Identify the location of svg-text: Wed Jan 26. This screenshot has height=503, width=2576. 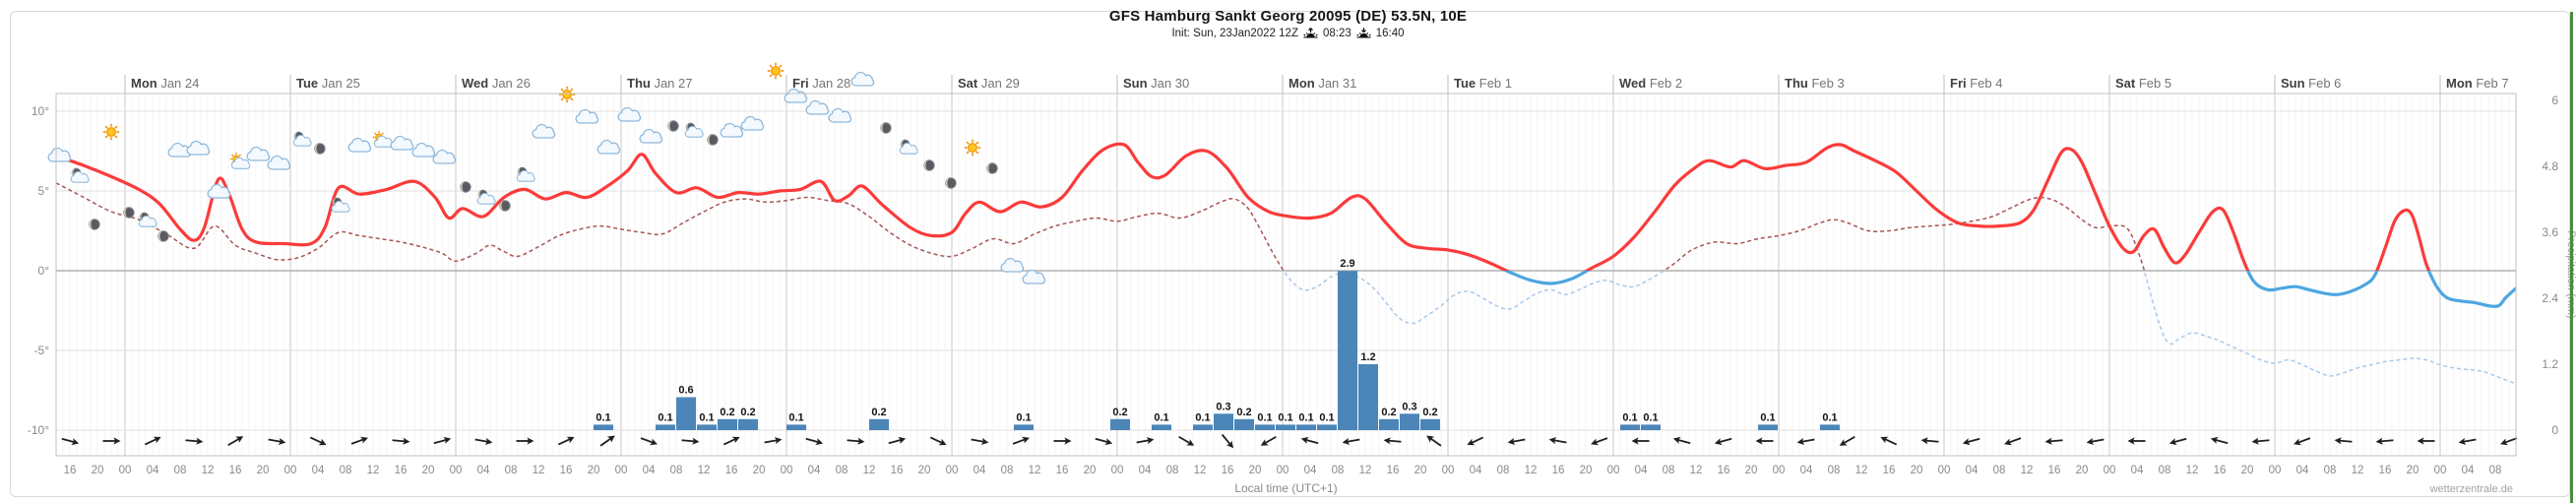
(497, 83).